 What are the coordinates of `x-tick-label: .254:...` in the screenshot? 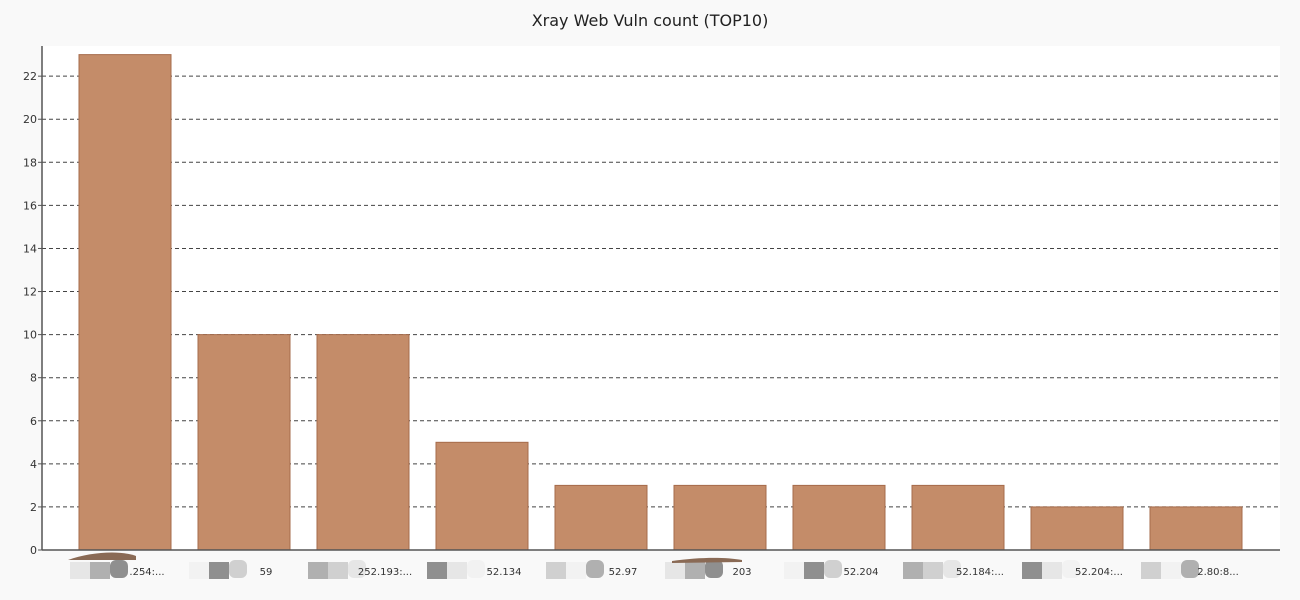 It's located at (146, 572).